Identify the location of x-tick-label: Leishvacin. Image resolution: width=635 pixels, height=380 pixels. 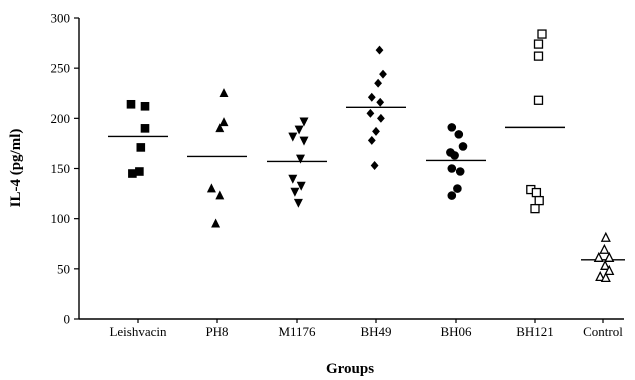
(138, 331).